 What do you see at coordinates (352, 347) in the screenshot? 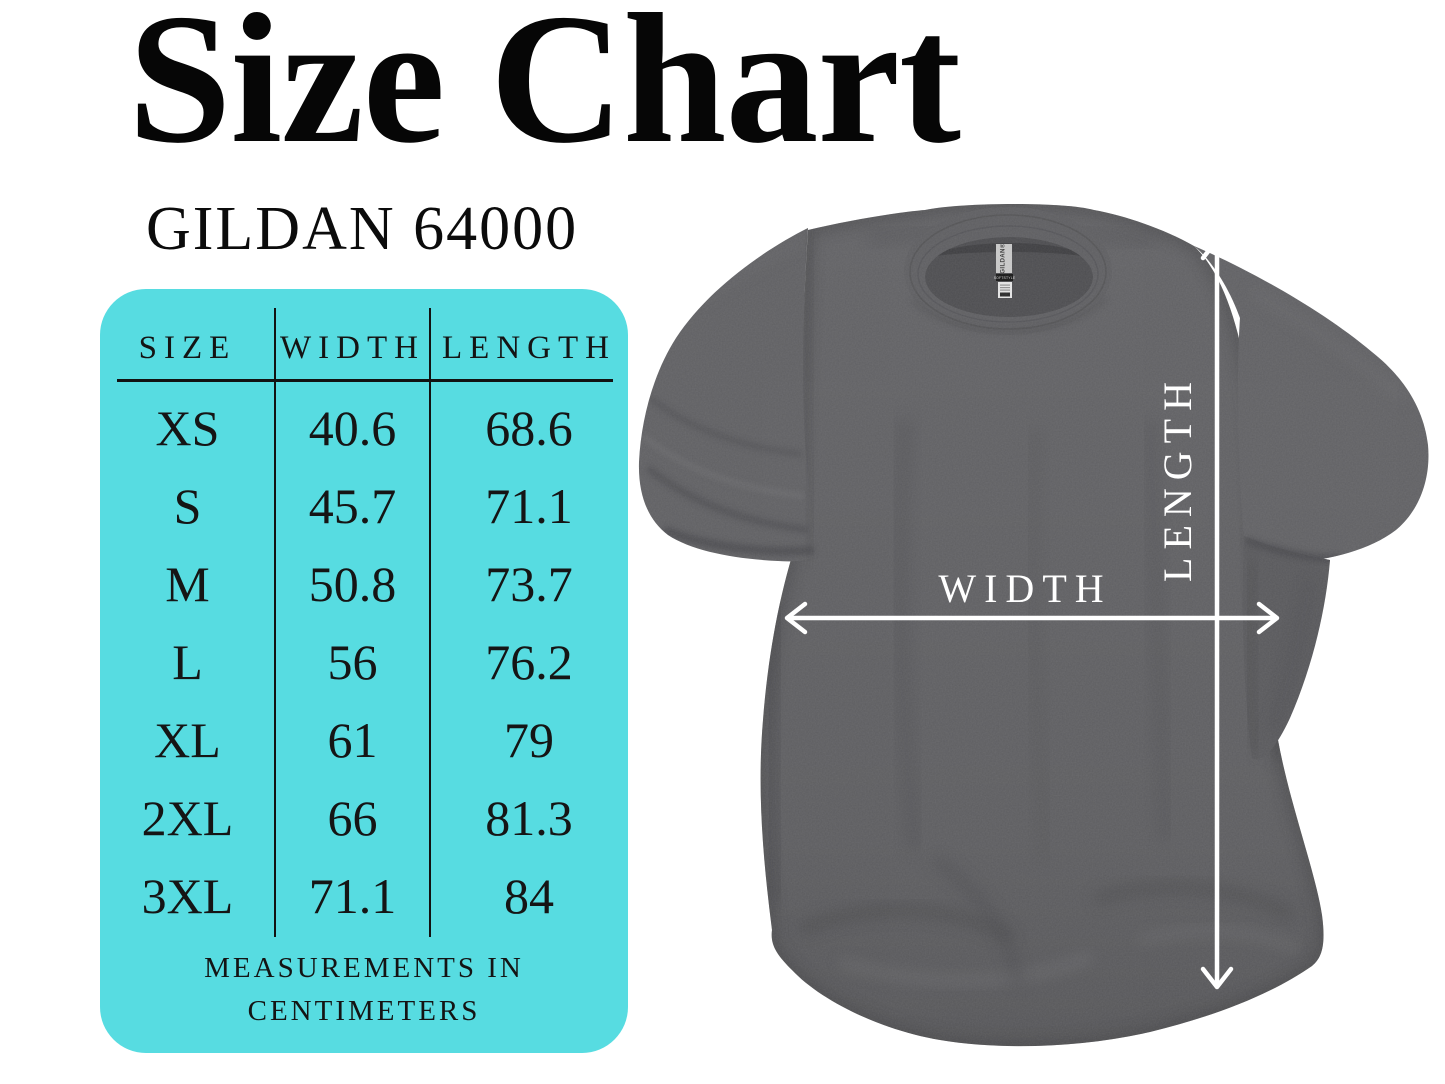
I see `column-header-width: WIDTH` at bounding box center [352, 347].